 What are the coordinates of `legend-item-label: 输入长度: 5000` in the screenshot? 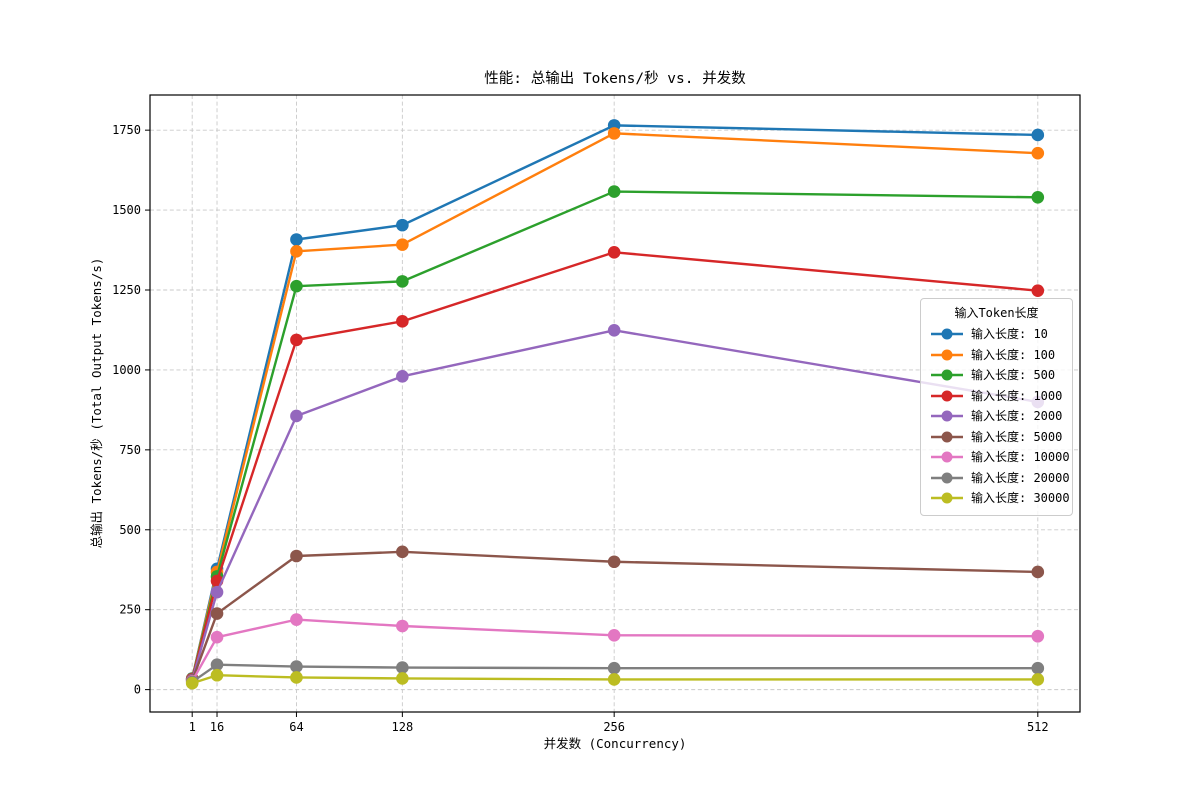 It's located at (1017, 436).